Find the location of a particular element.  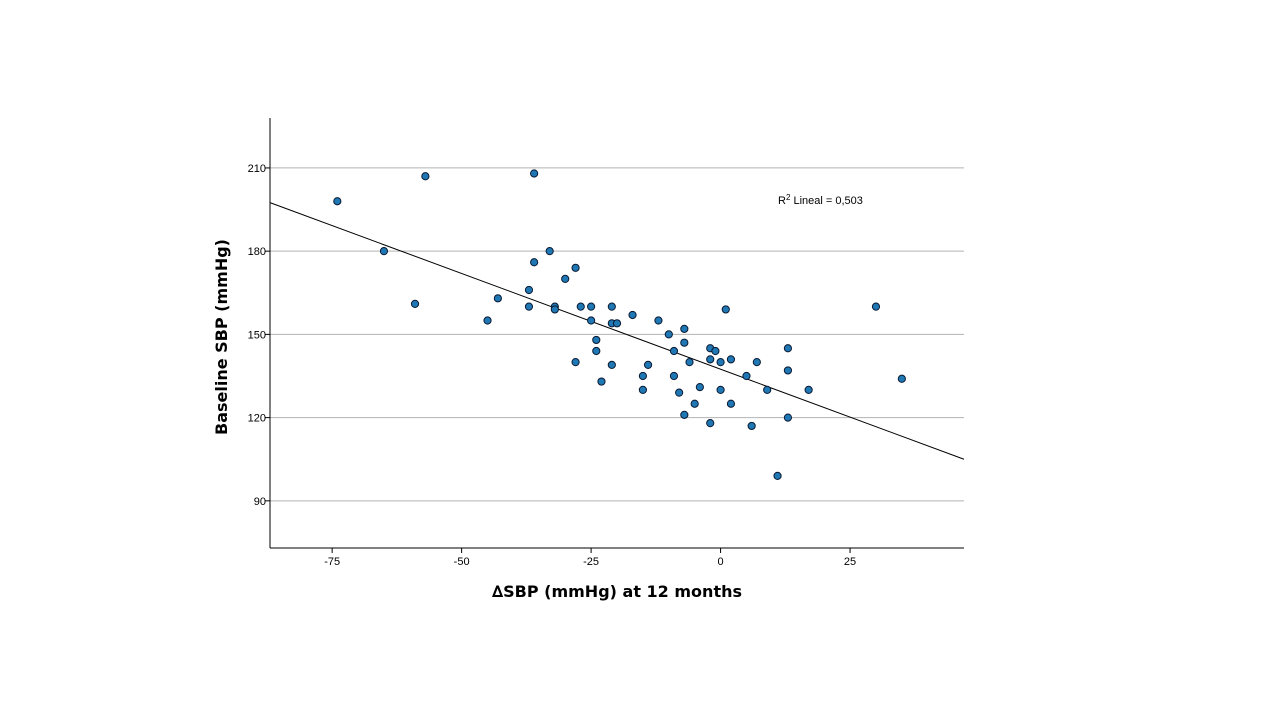

x-axis-title: ∆SBP (mmHg) at 12 months is located at coordinates (617, 591).